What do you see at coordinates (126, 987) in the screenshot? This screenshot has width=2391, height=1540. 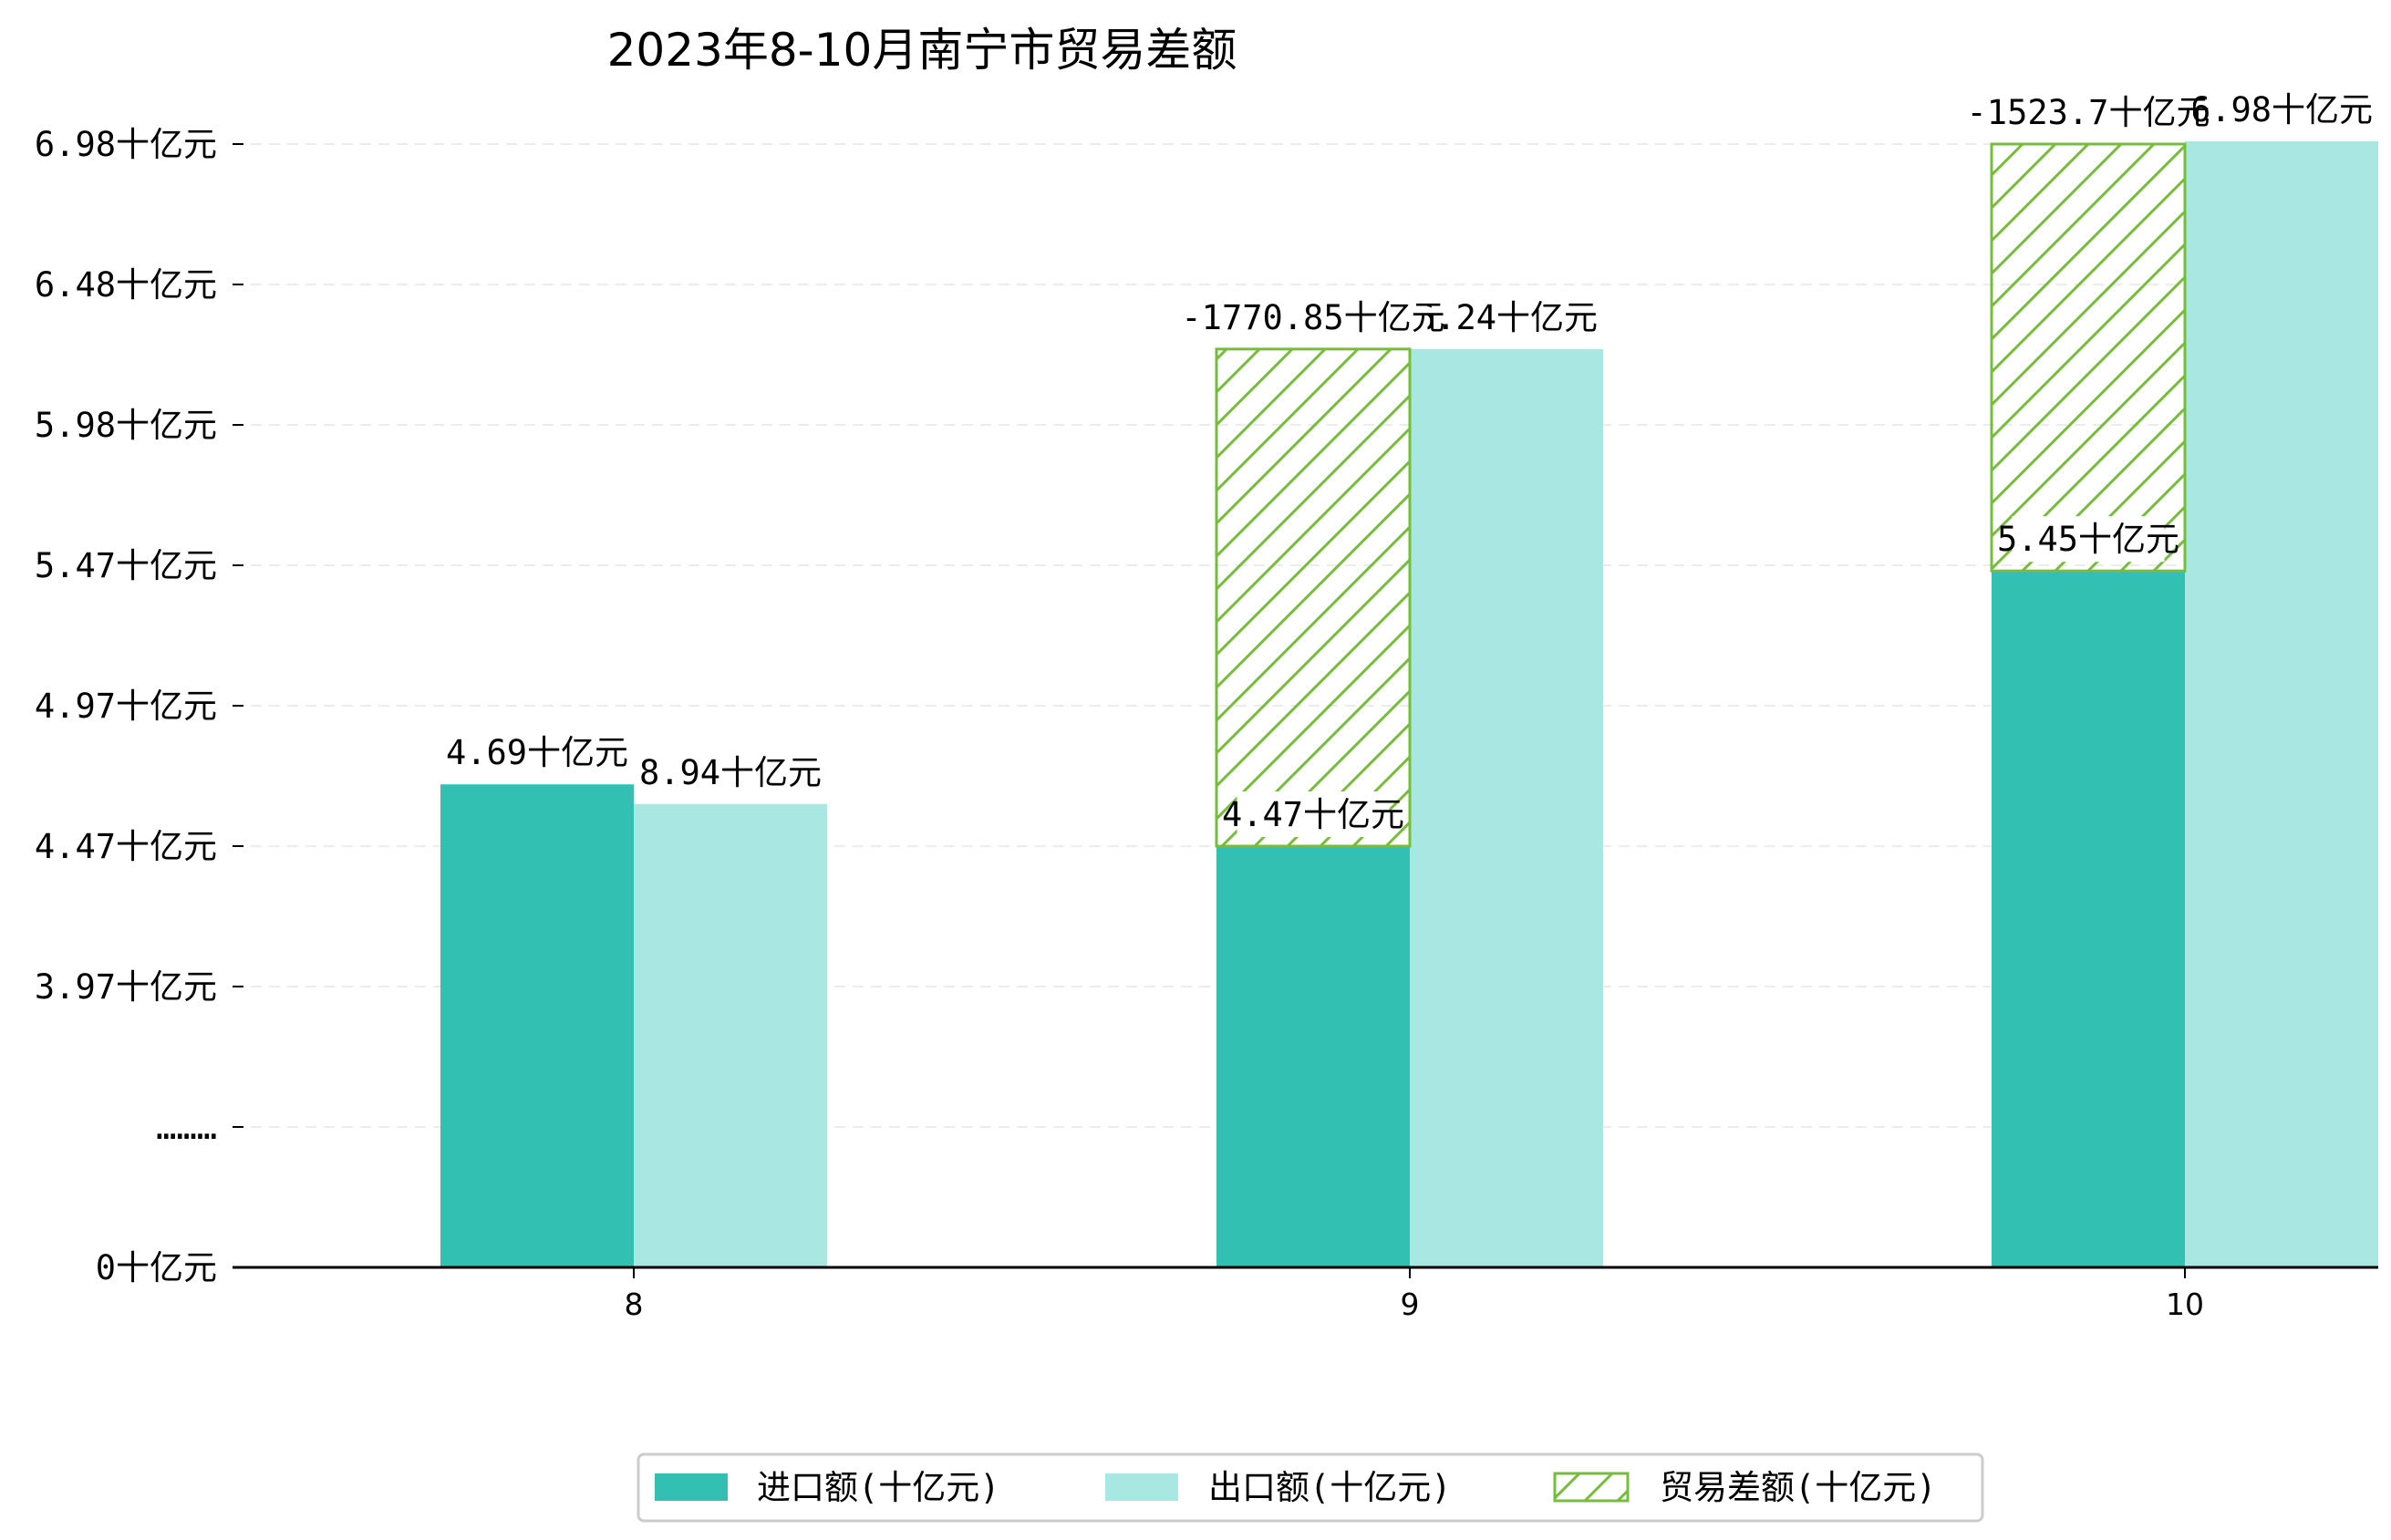 I see `y-tick-label: 3.97十亿元` at bounding box center [126, 987].